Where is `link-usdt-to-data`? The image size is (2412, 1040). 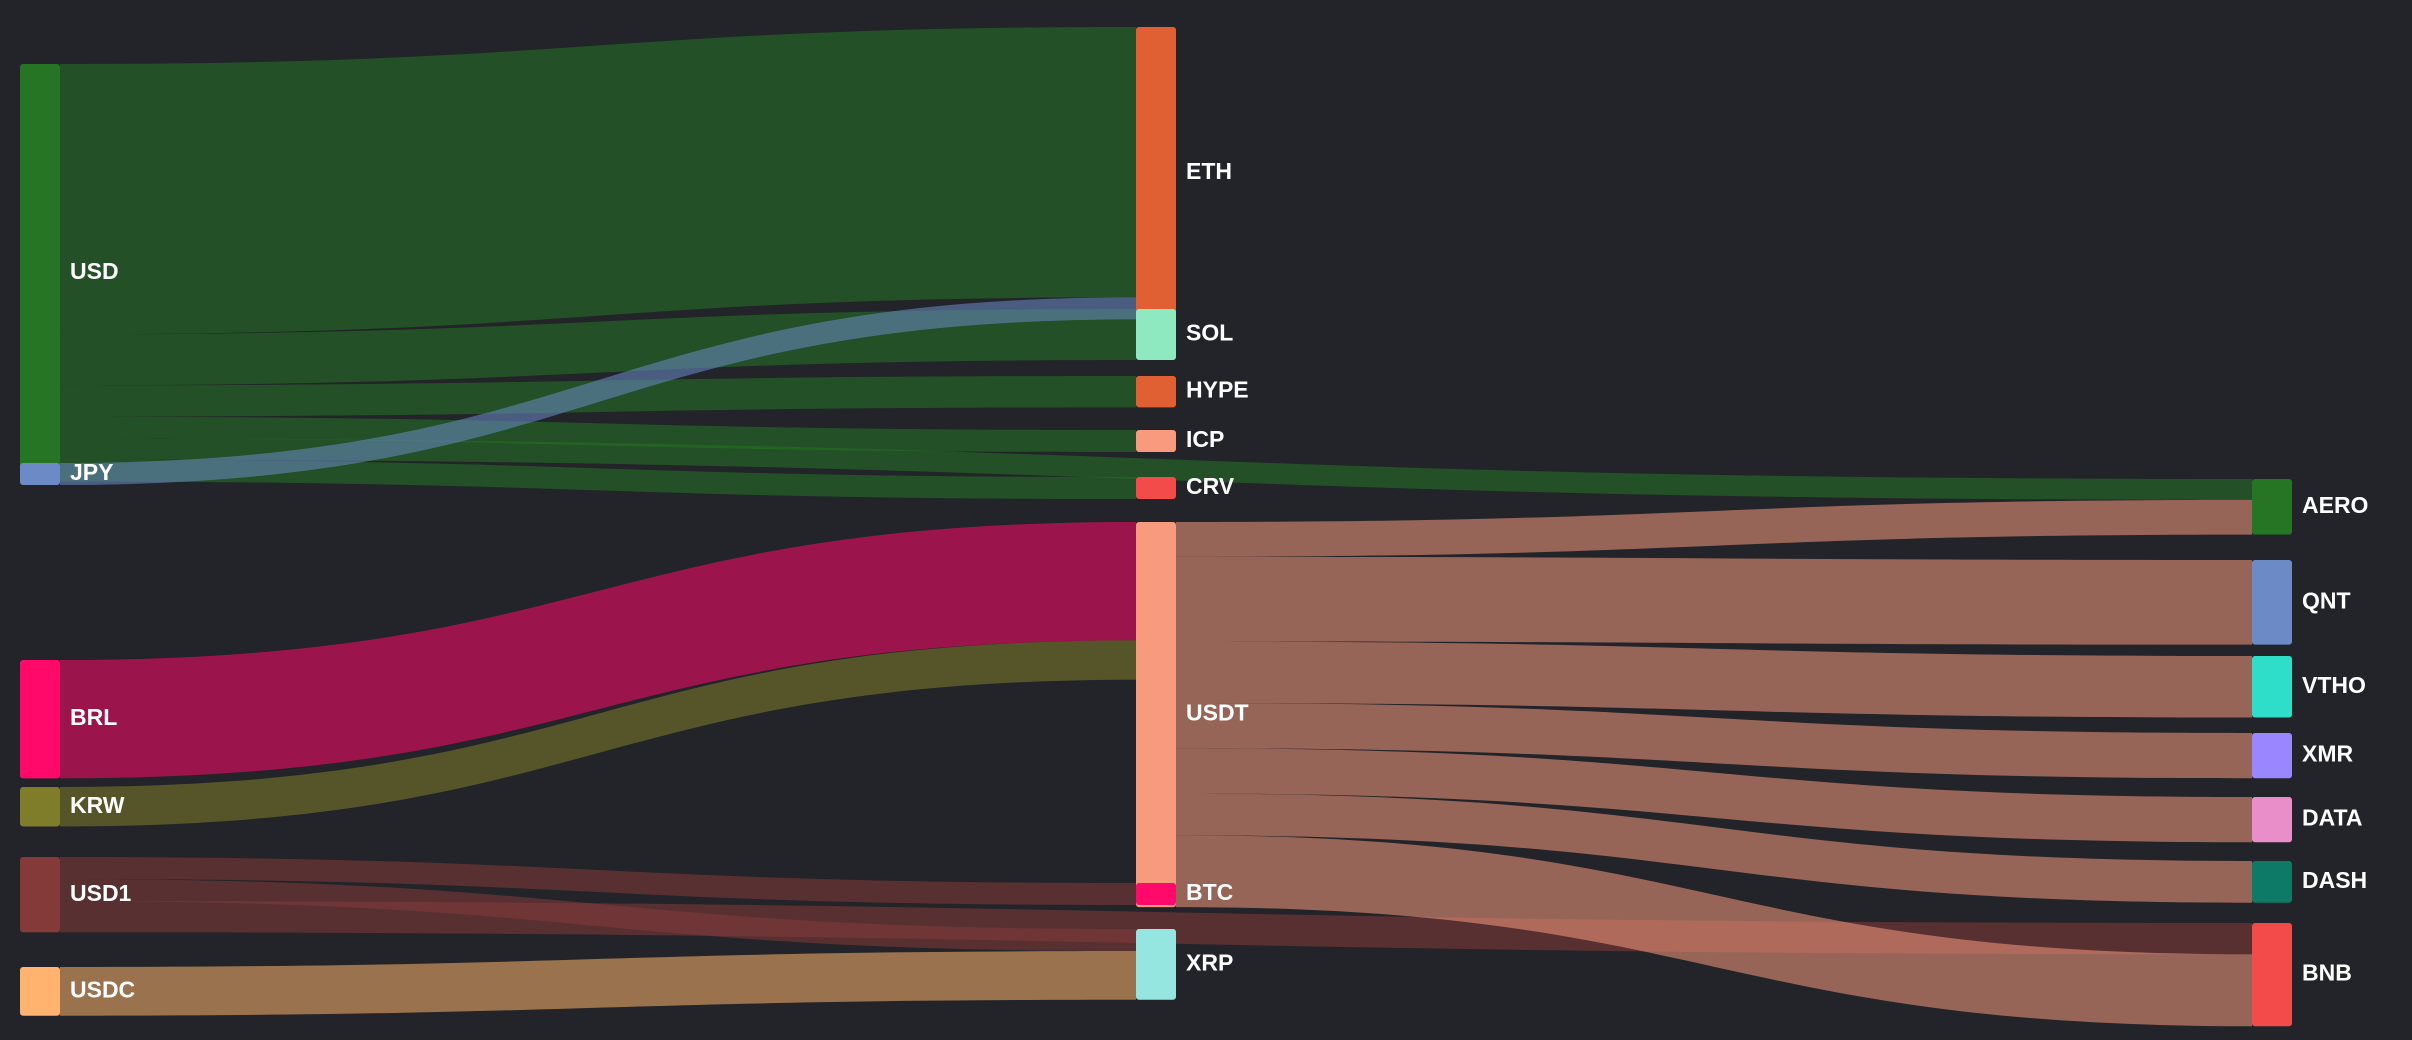 link-usdt-to-data is located at coordinates (1714, 795).